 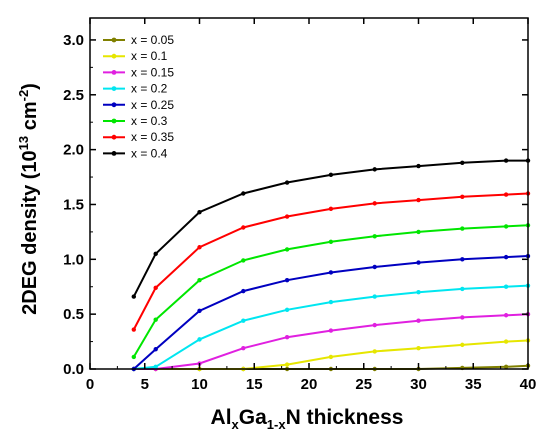 I want to click on x-axis-label-part3: N thickness, so click(x=345, y=417).